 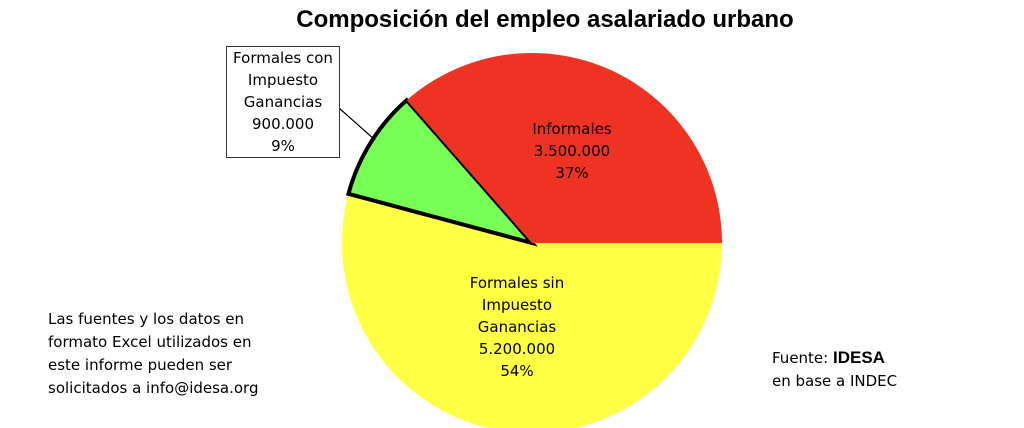 What do you see at coordinates (800, 358) in the screenshot?
I see `source-prefix: Fuente:` at bounding box center [800, 358].